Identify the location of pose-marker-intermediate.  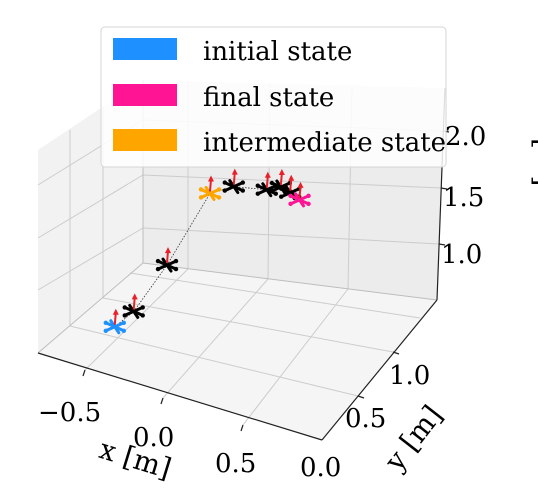
(210, 188).